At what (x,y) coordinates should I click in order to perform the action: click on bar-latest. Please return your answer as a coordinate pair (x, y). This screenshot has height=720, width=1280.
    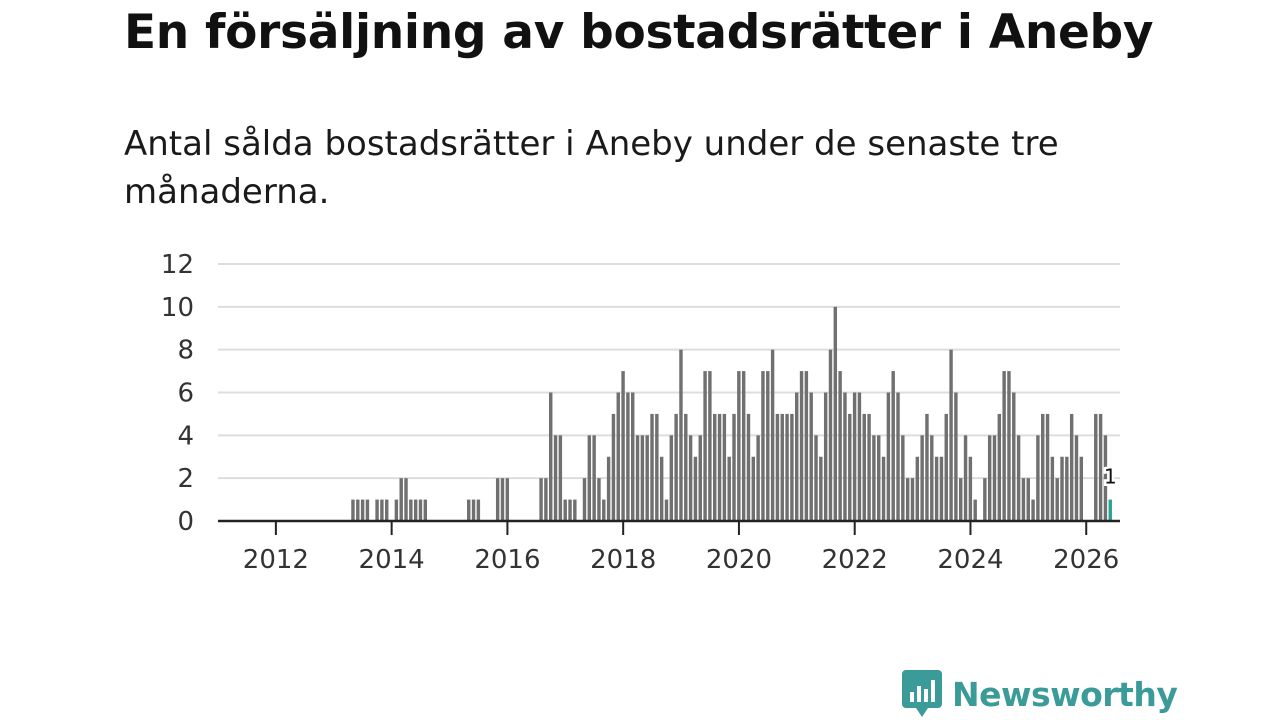
    Looking at the image, I should click on (1110, 510).